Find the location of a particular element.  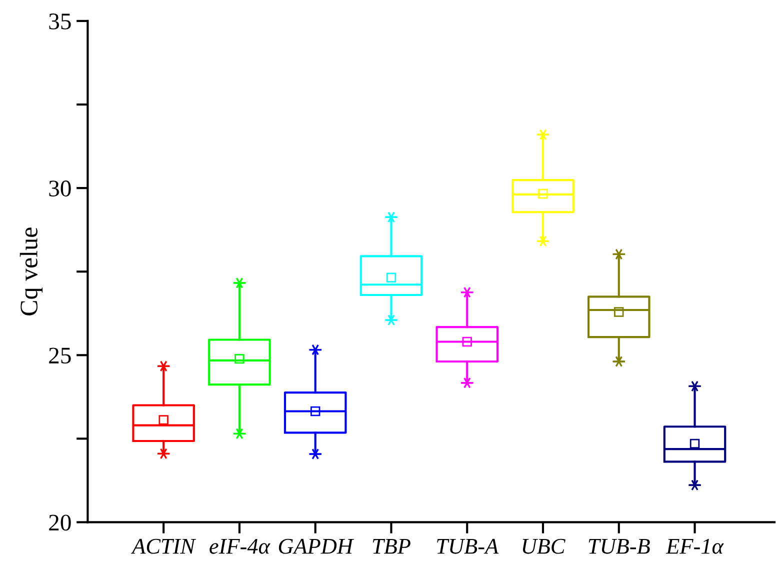

x-tick-label: TBP is located at coordinates (391, 546).